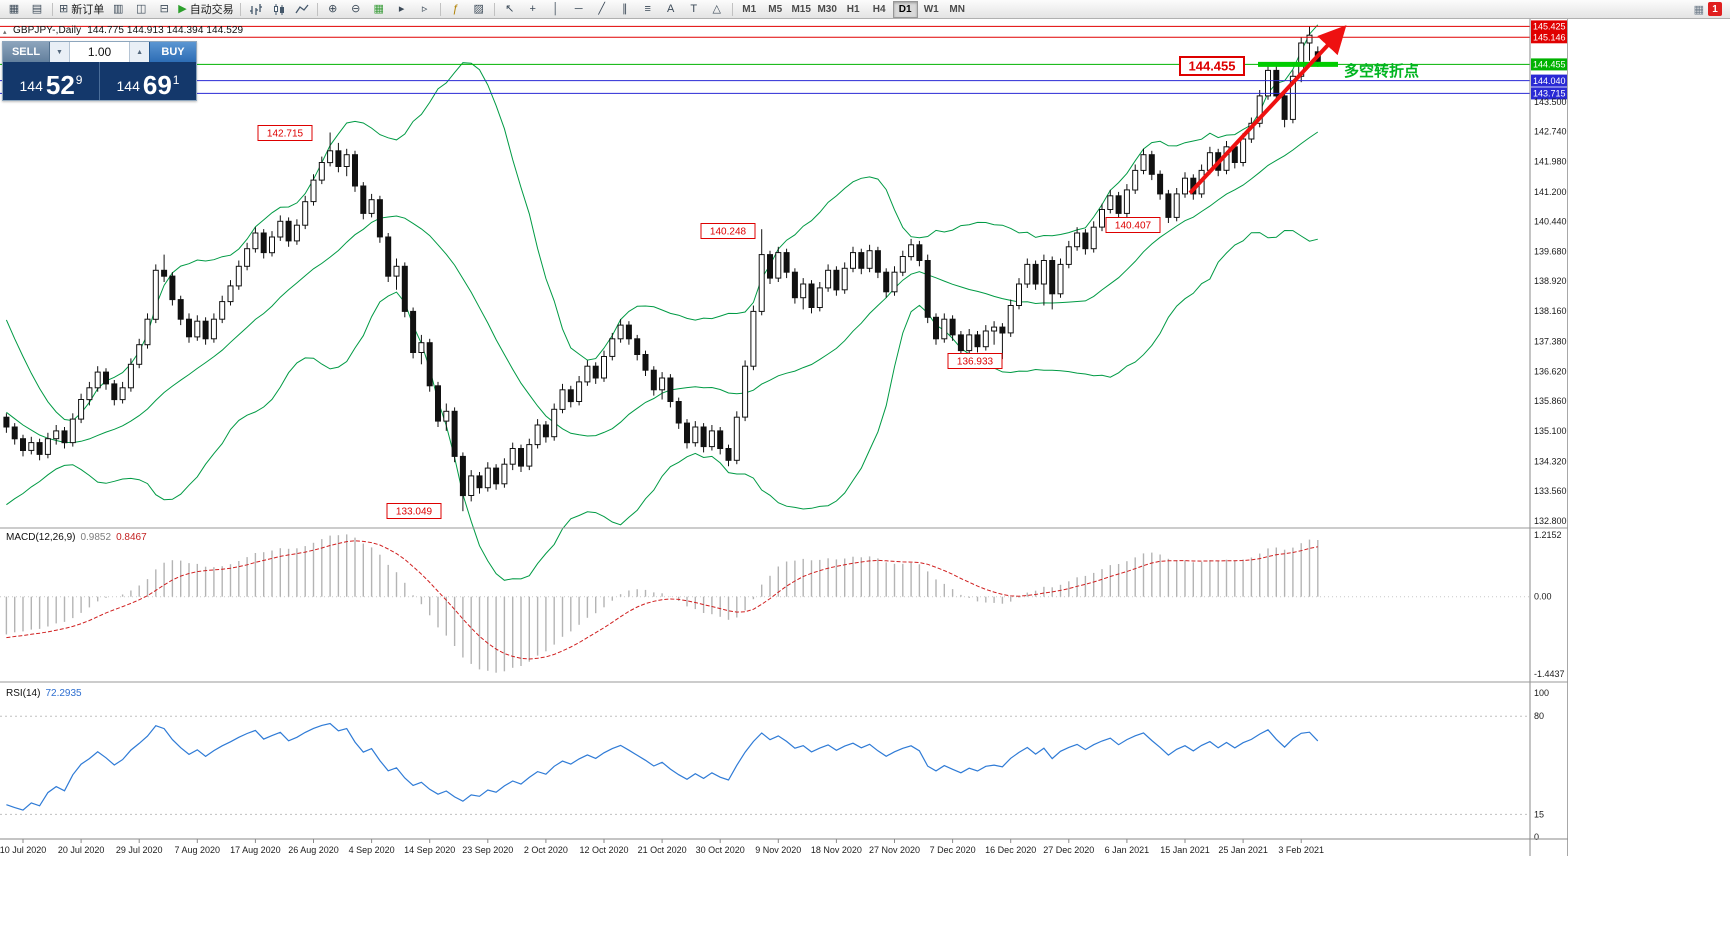 The height and width of the screenshot is (941, 1730). What do you see at coordinates (1550, 521) in the screenshot?
I see `svg-text: 132.800` at bounding box center [1550, 521].